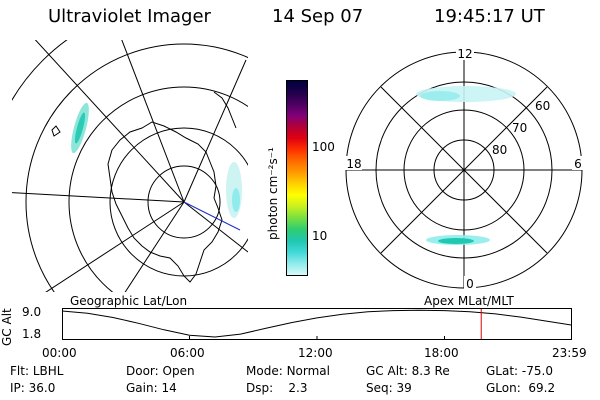 The height and width of the screenshot is (400, 600). What do you see at coordinates (169, 388) in the screenshot?
I see `gain-value: 14` at bounding box center [169, 388].